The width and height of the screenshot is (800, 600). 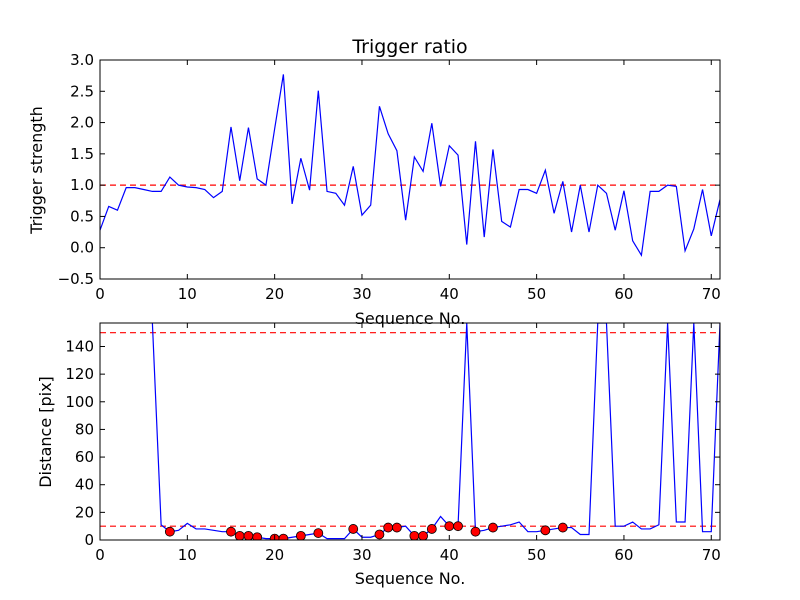 What do you see at coordinates (410, 578) in the screenshot?
I see `bottom-x-axis-label: Sequence No.` at bounding box center [410, 578].